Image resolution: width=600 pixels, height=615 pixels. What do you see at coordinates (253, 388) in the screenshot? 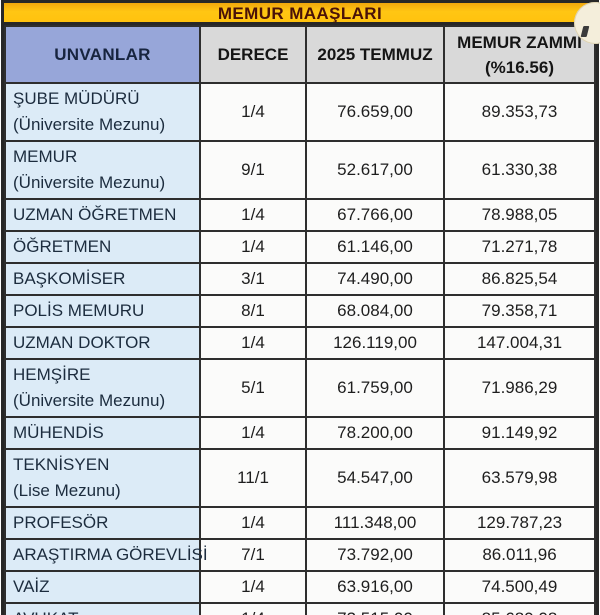
I see `derece-cell: 5/1` at bounding box center [253, 388].